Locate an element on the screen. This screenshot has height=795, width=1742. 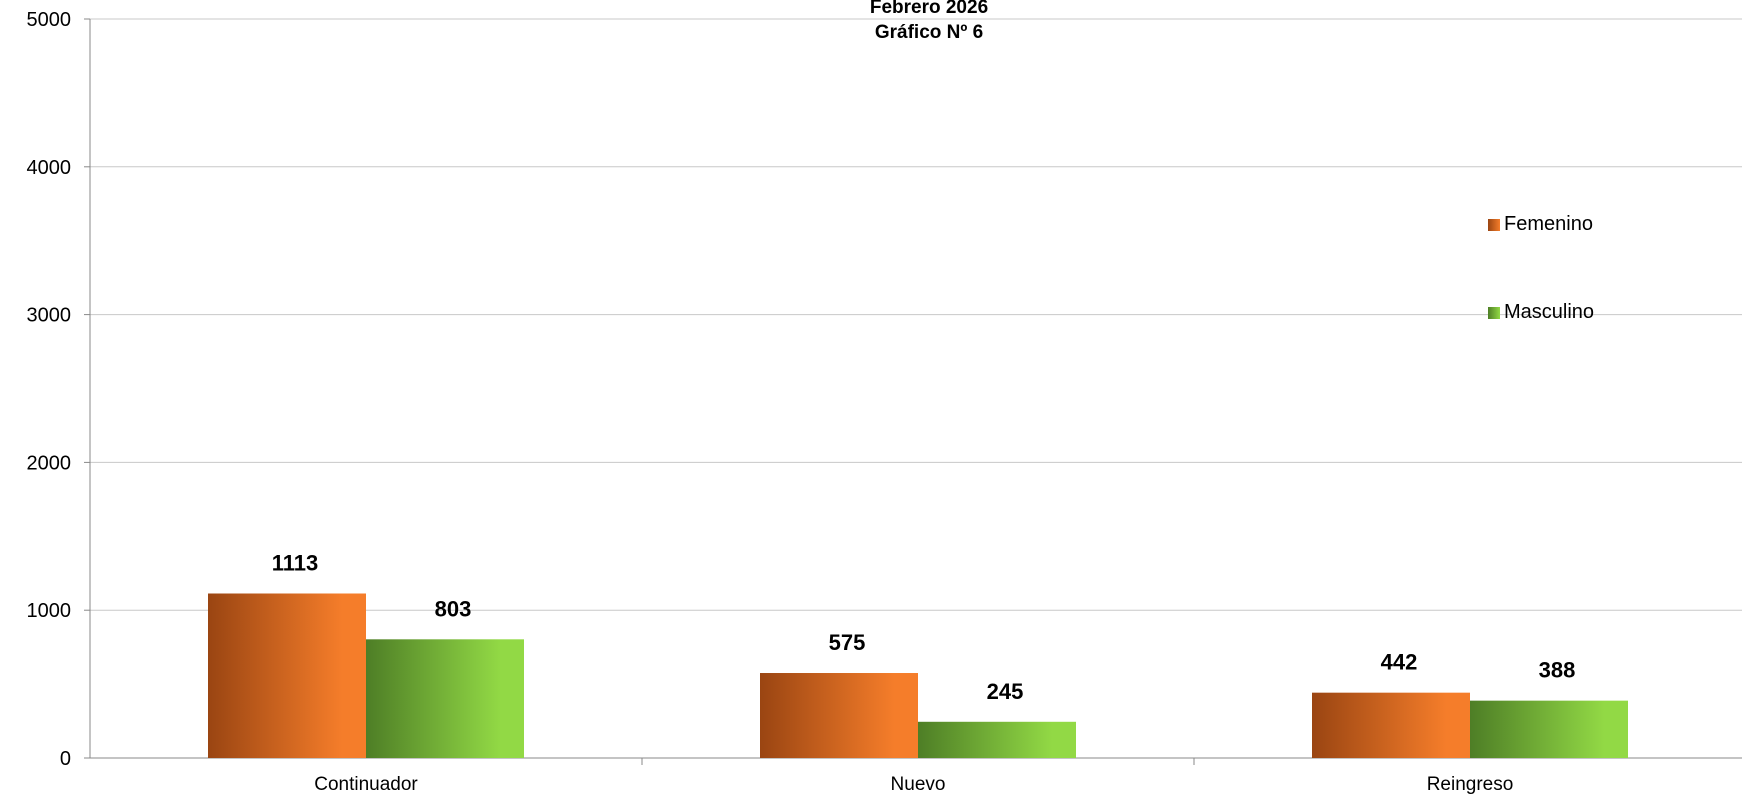
data-label: 442 is located at coordinates (1399, 662).